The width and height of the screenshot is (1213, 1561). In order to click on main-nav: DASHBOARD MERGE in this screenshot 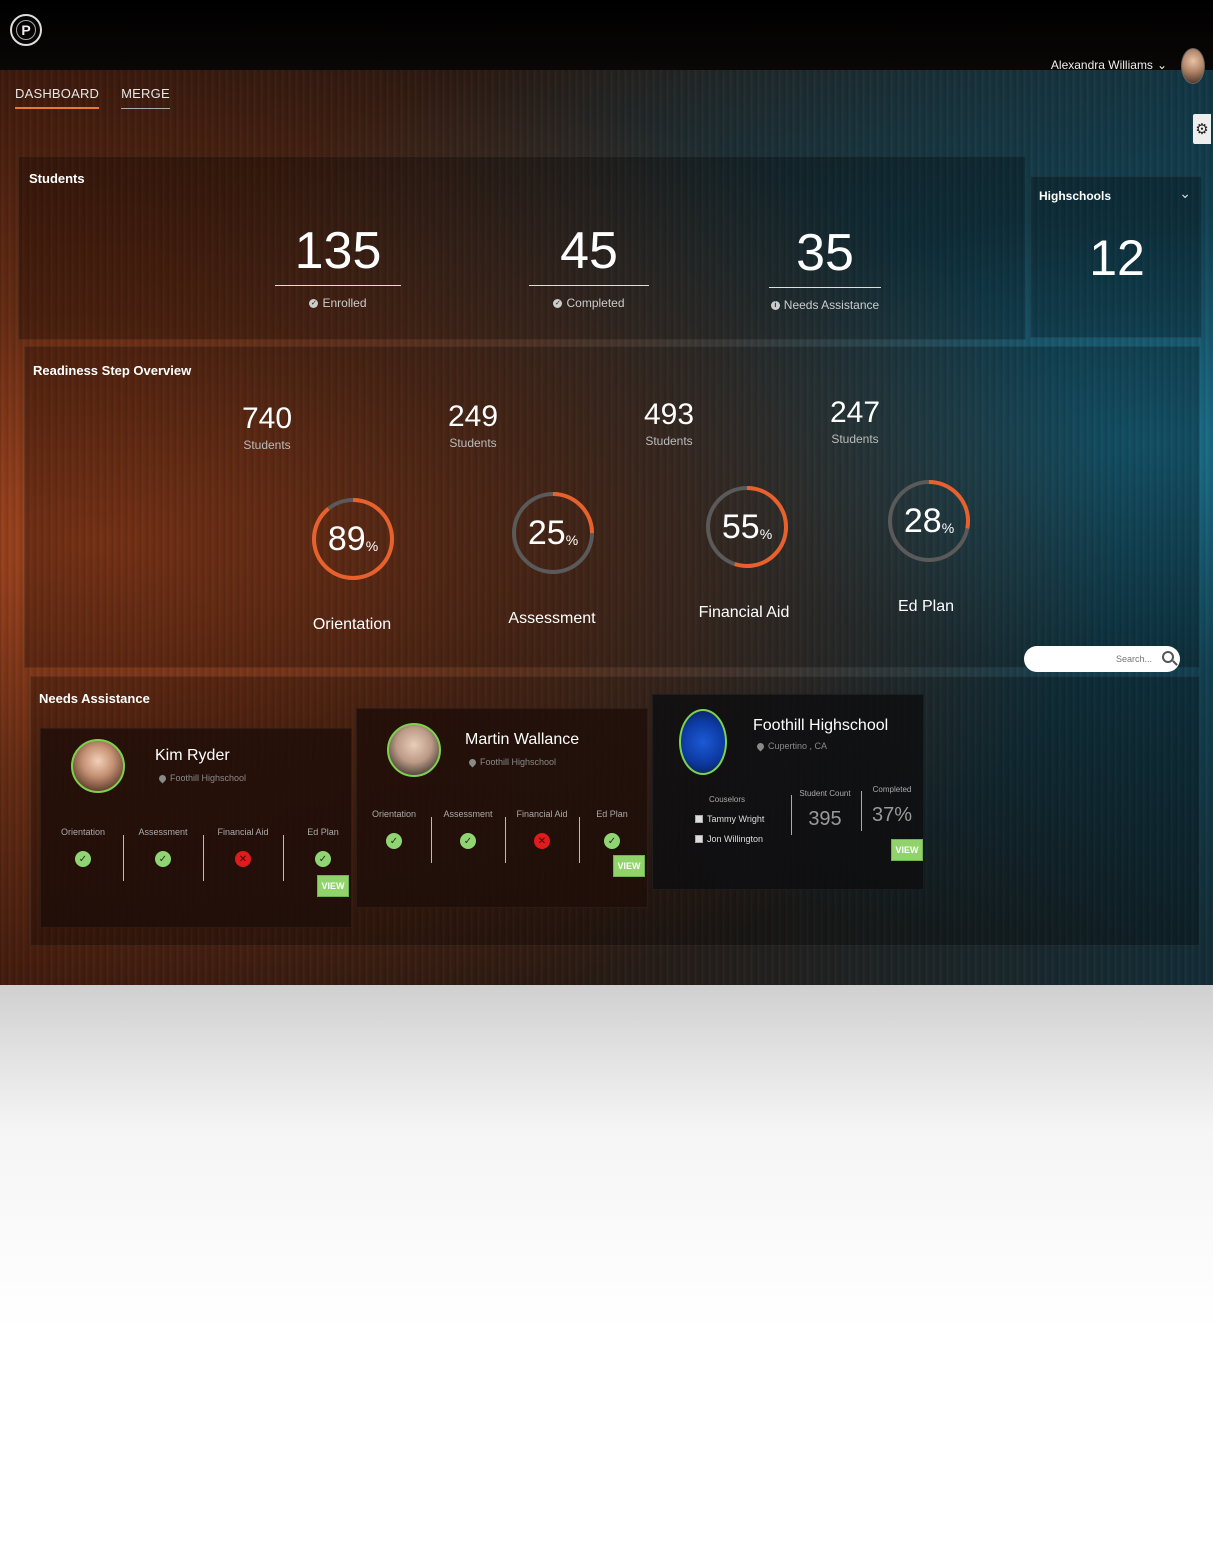, I will do `click(92, 97)`.